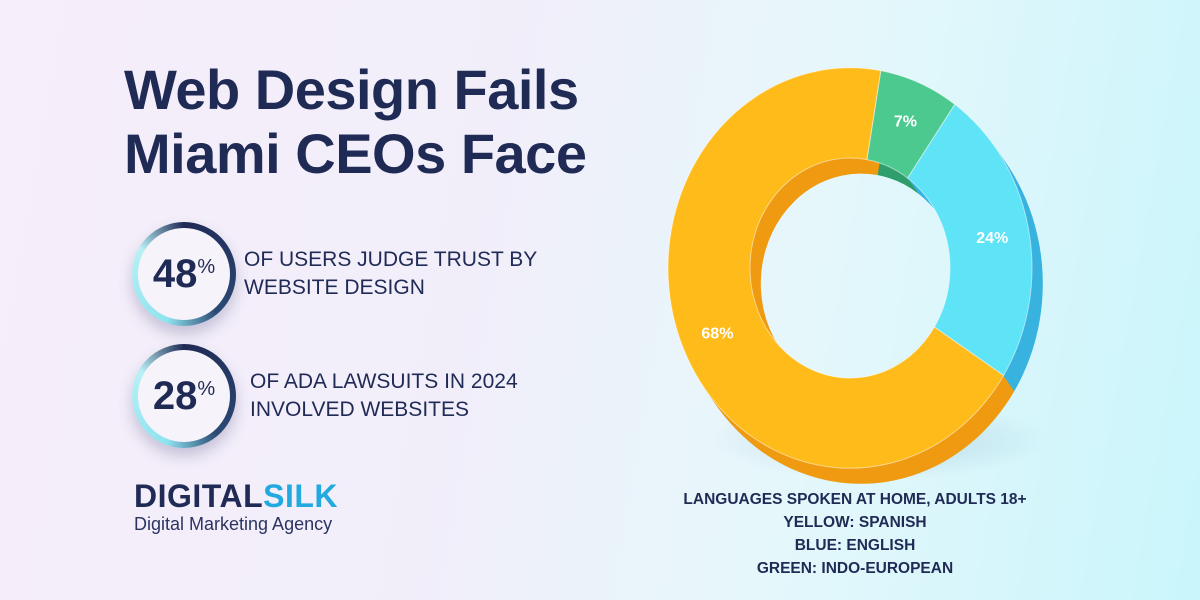 This screenshot has height=600, width=1200. I want to click on slice-english, so click(969, 240).